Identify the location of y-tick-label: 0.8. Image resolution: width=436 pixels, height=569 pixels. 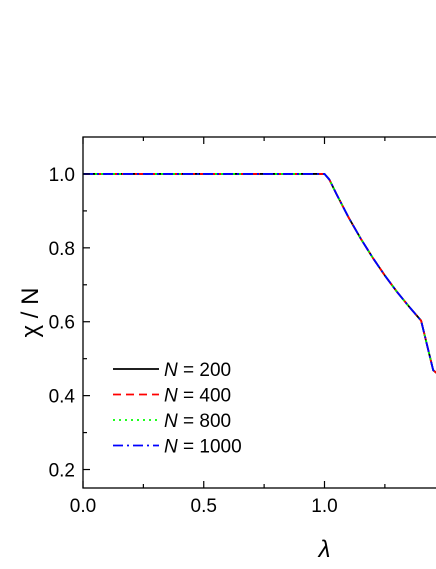
(62, 249).